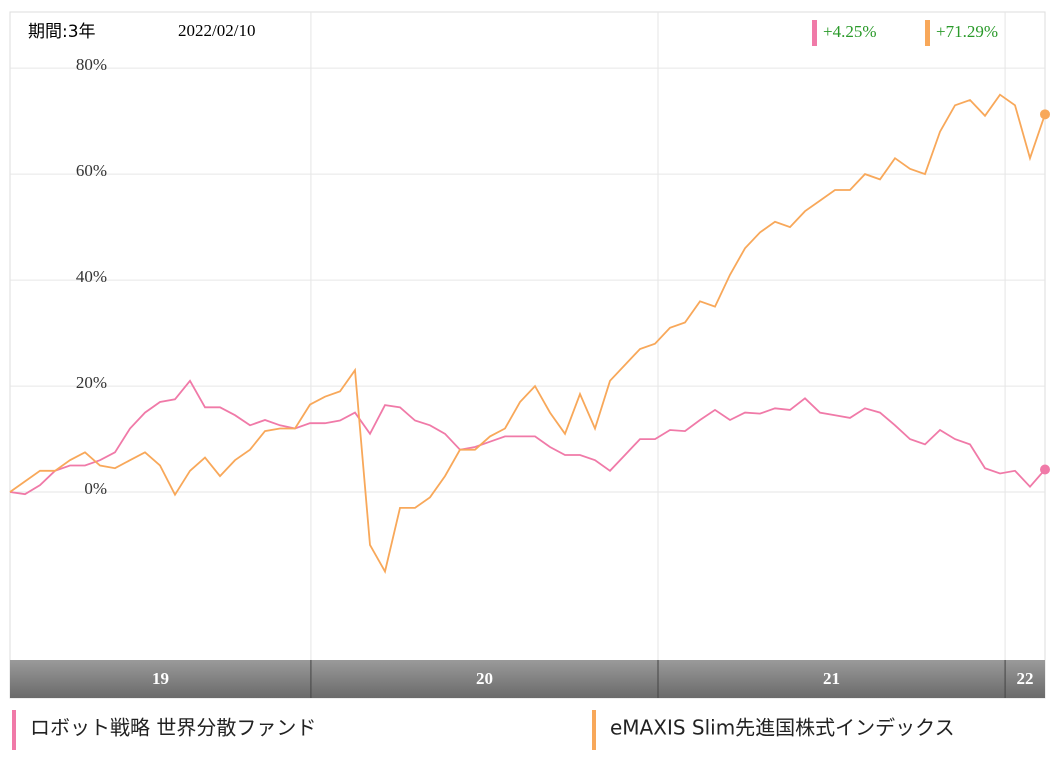 The width and height of the screenshot is (1055, 757). What do you see at coordinates (91, 170) in the screenshot?
I see `y-tick-label: 60%` at bounding box center [91, 170].